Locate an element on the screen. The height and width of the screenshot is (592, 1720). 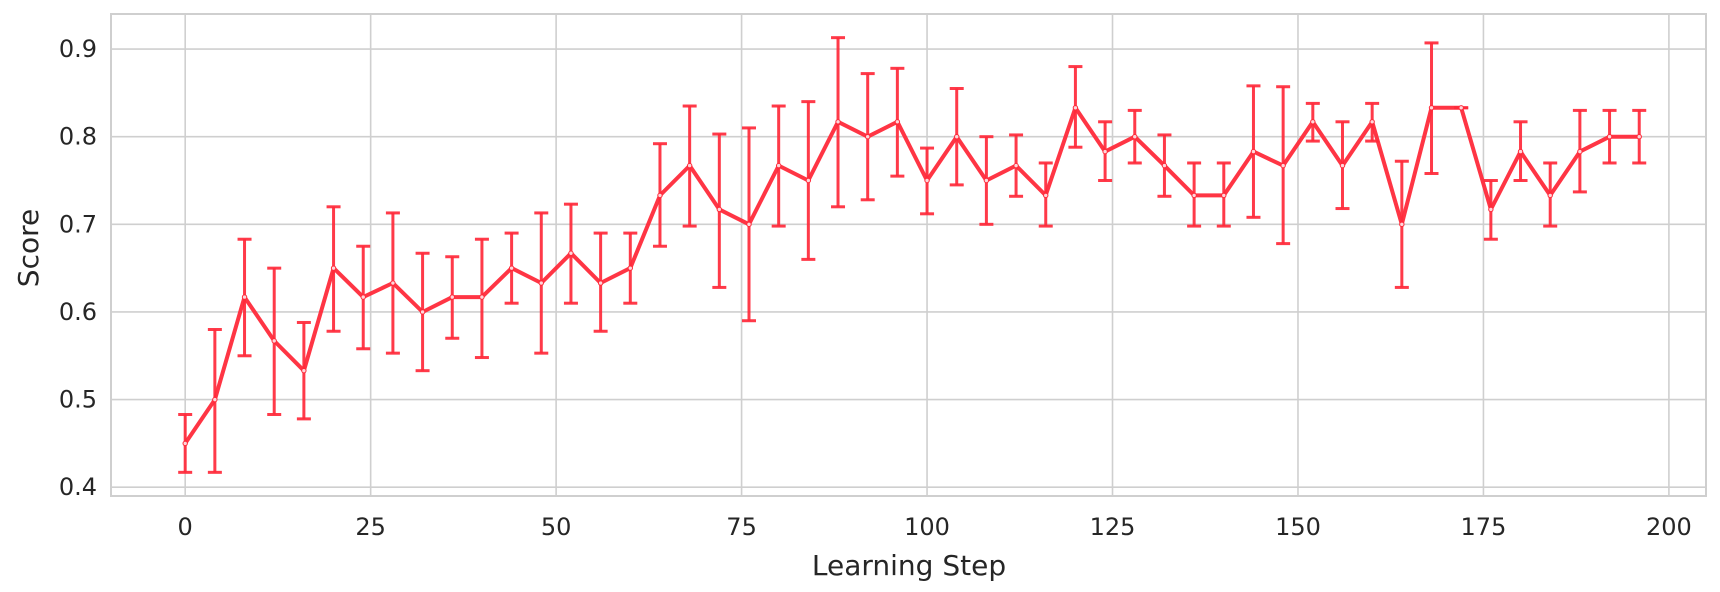
x-tick-label: 150 is located at coordinates (1298, 527).